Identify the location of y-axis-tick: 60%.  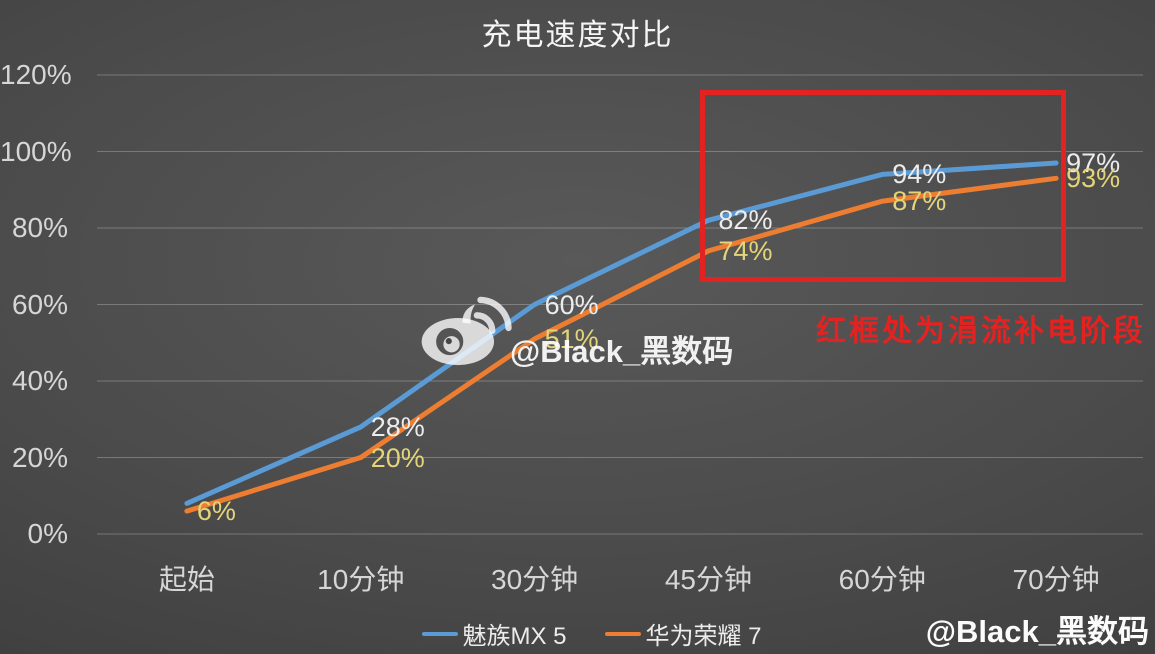
(39, 304).